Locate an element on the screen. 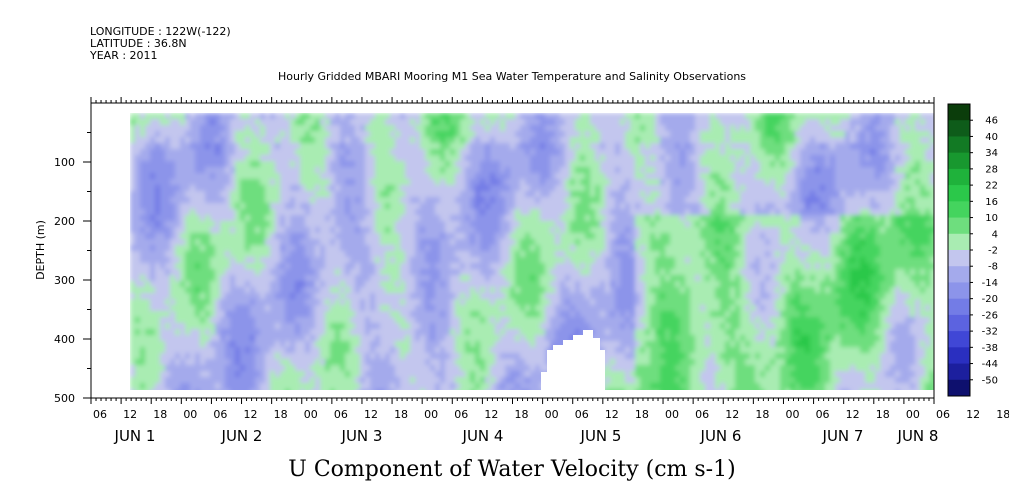 Image resolution: width=1009 pixels, height=504 pixels. colorbar-label: 46 is located at coordinates (991, 121).